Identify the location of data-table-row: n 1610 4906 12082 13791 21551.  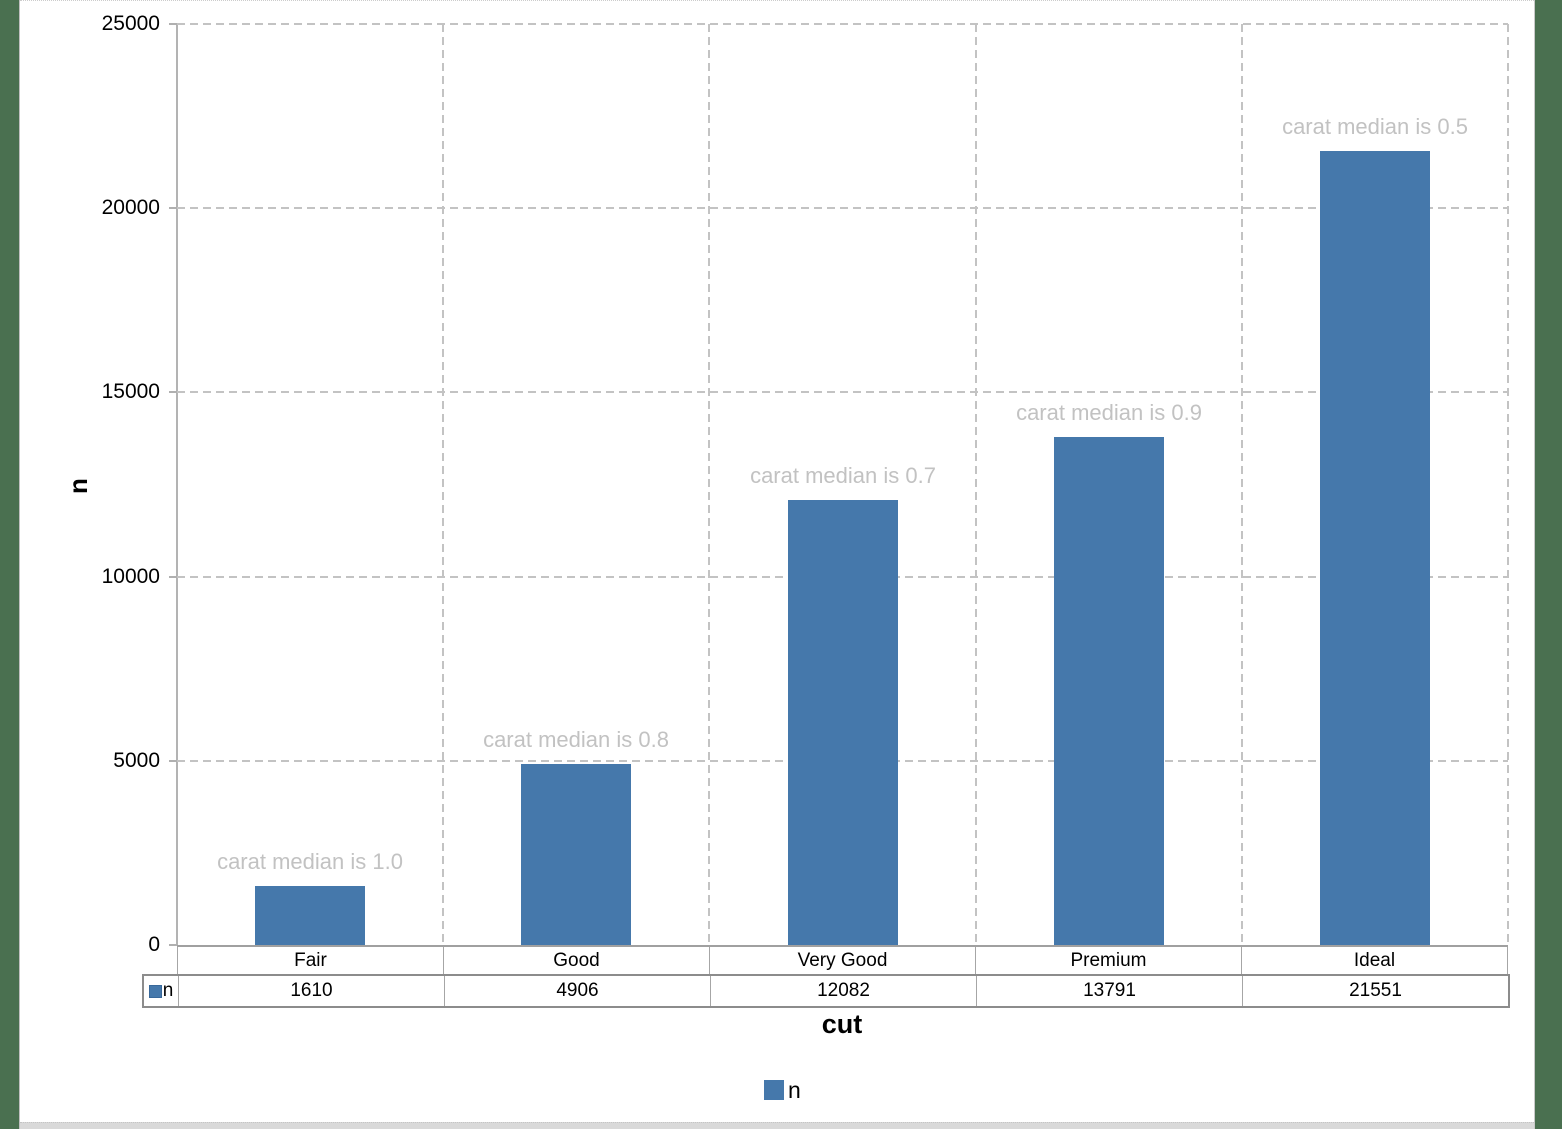
(826, 991).